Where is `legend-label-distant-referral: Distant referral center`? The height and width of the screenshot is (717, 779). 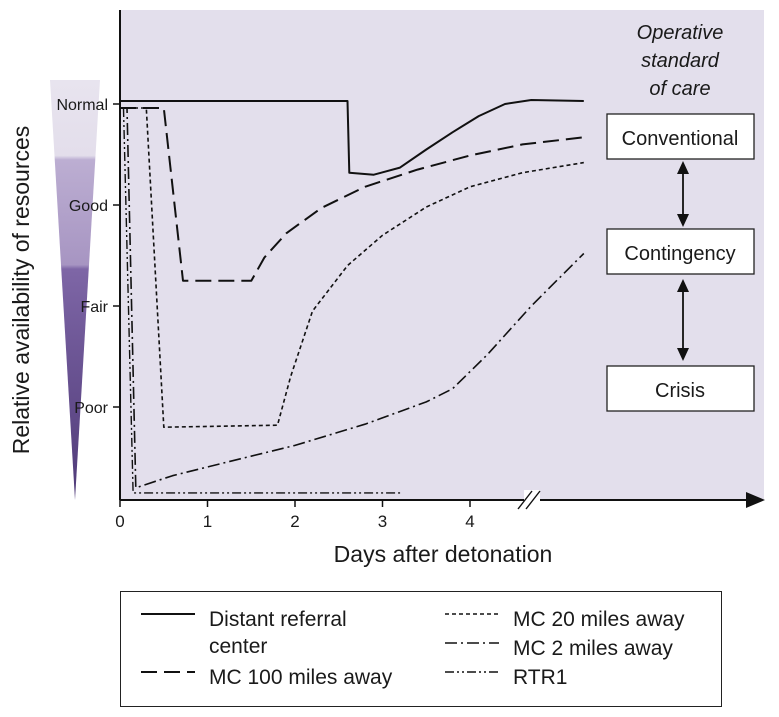
legend-label-distant-referral: Distant referral center is located at coordinates (278, 633).